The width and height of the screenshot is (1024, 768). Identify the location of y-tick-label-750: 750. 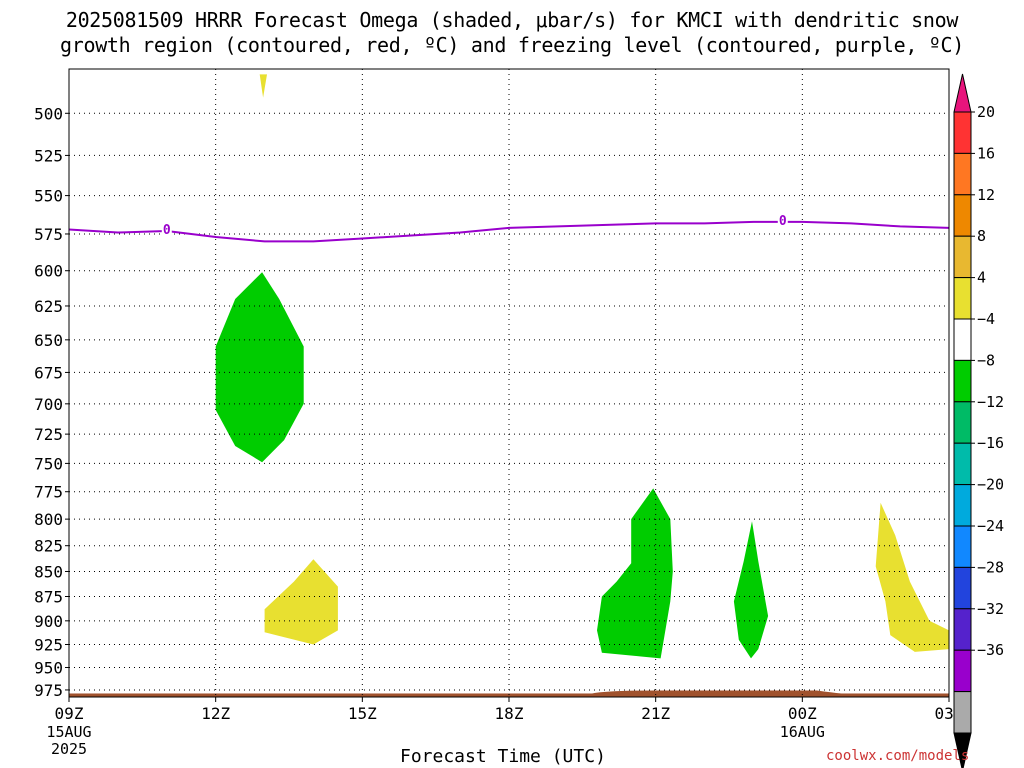
(48, 463).